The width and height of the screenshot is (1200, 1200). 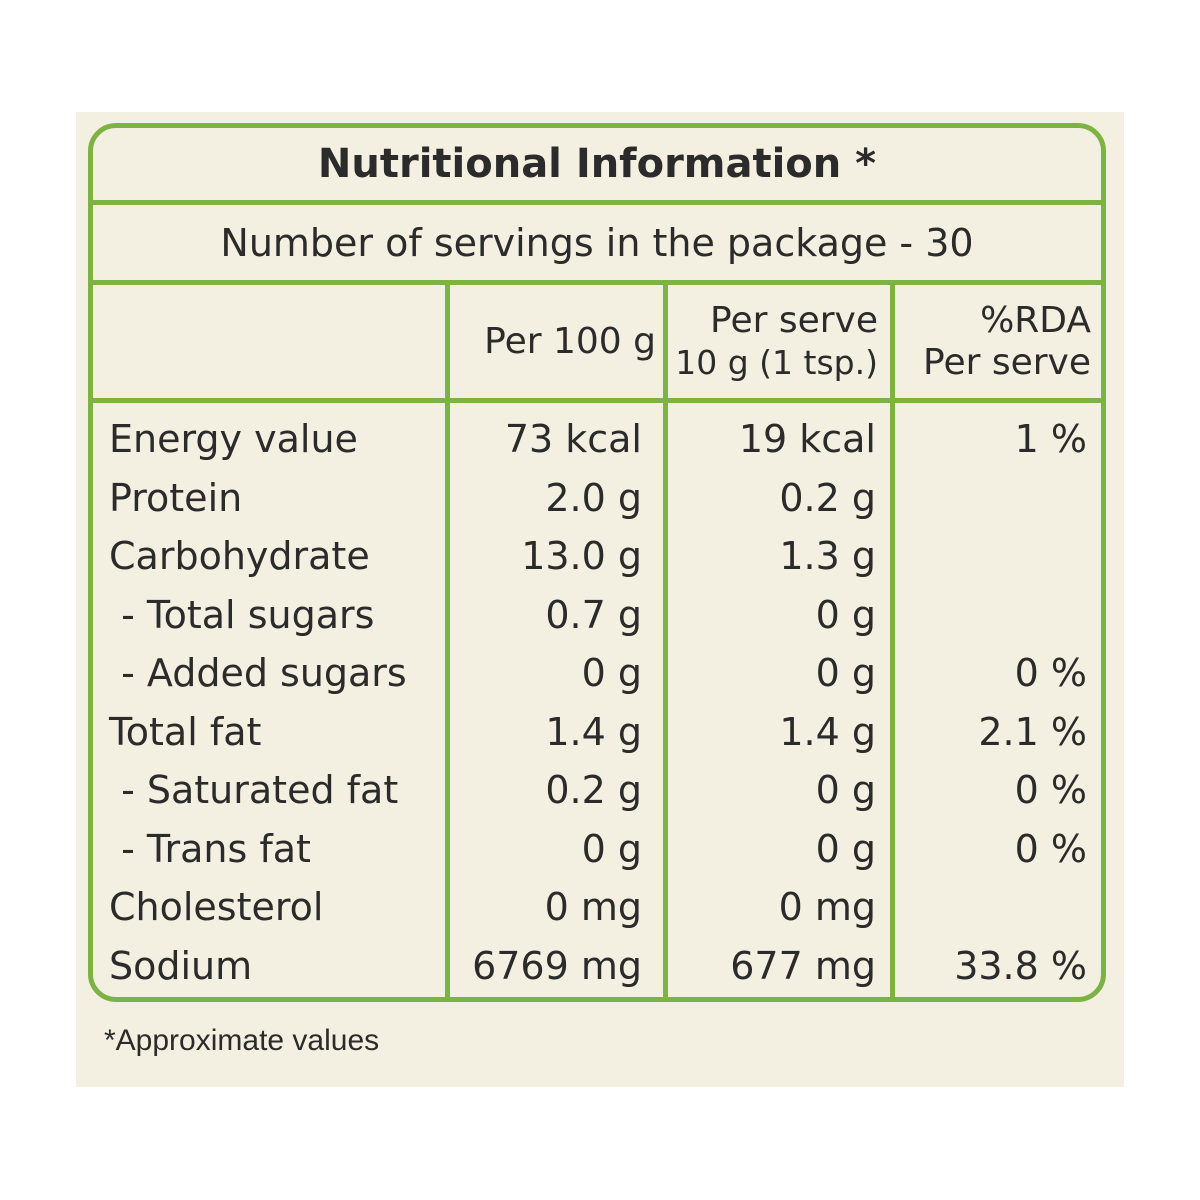 What do you see at coordinates (573, 439) in the screenshot?
I see `value-per-100g: 73 kcal` at bounding box center [573, 439].